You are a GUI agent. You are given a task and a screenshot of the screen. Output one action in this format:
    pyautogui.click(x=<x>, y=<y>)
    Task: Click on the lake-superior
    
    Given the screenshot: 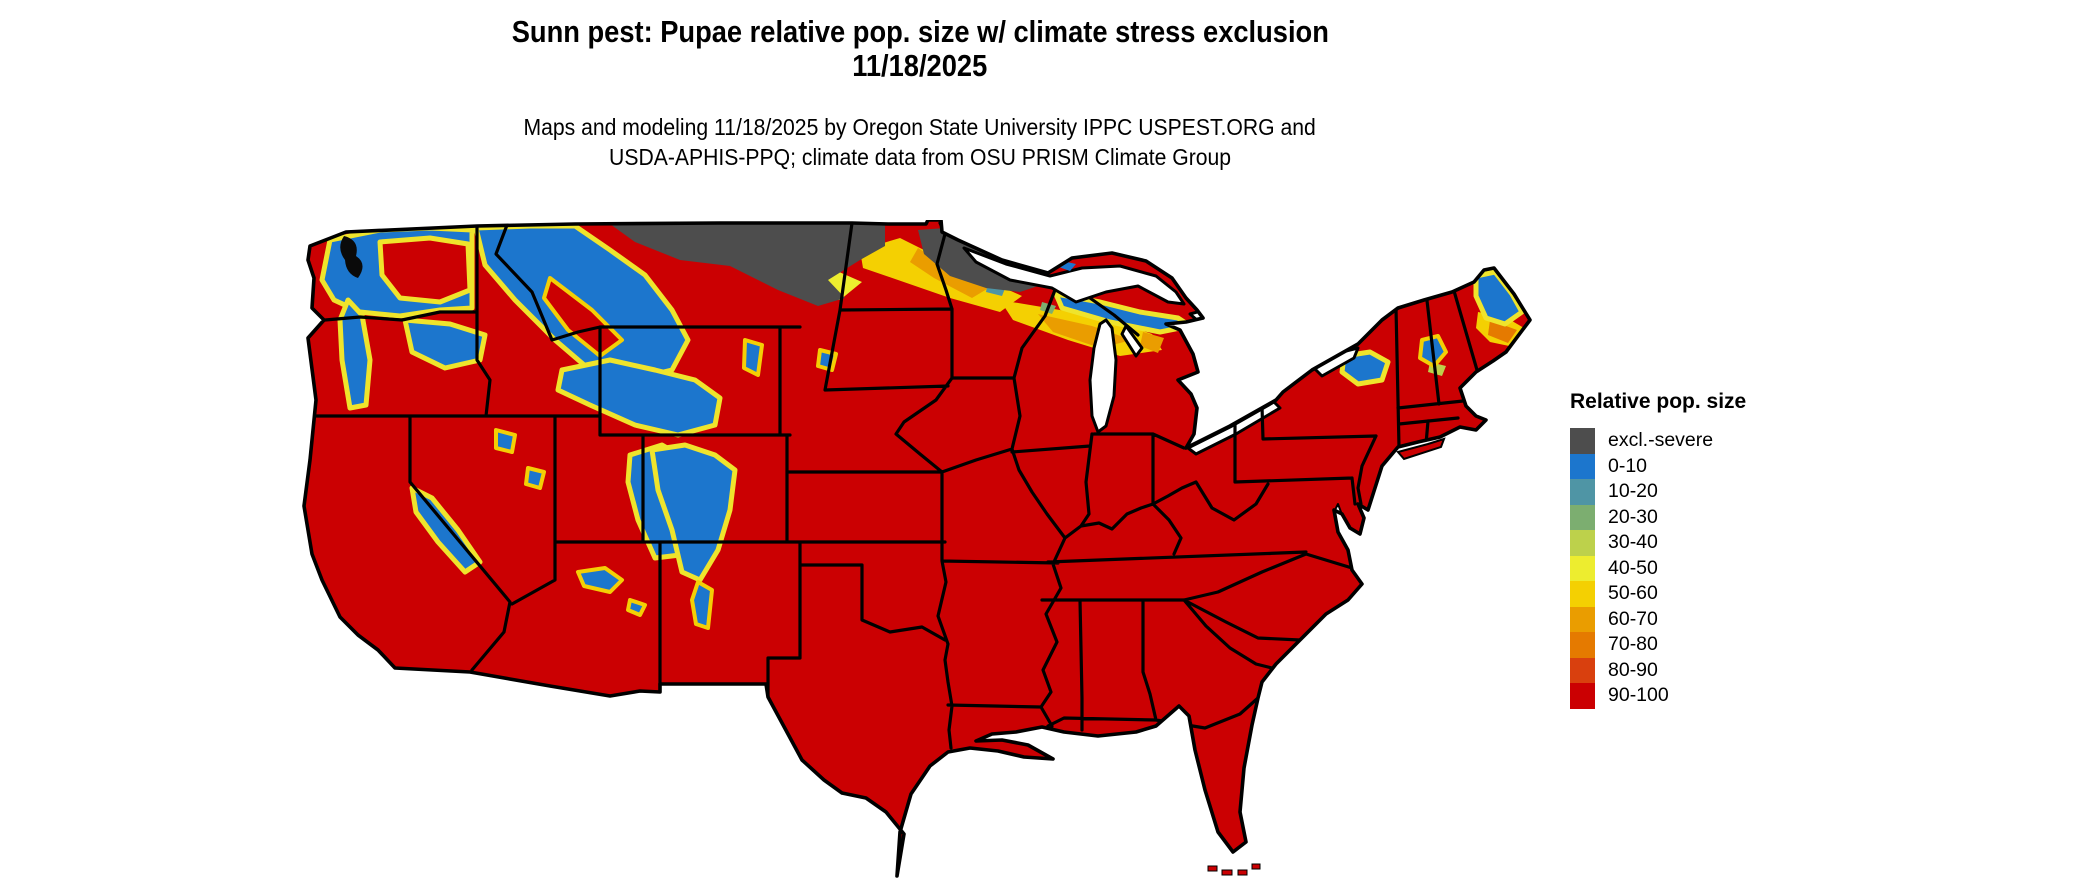 What is the action you would take?
    pyautogui.click(x=1074, y=276)
    